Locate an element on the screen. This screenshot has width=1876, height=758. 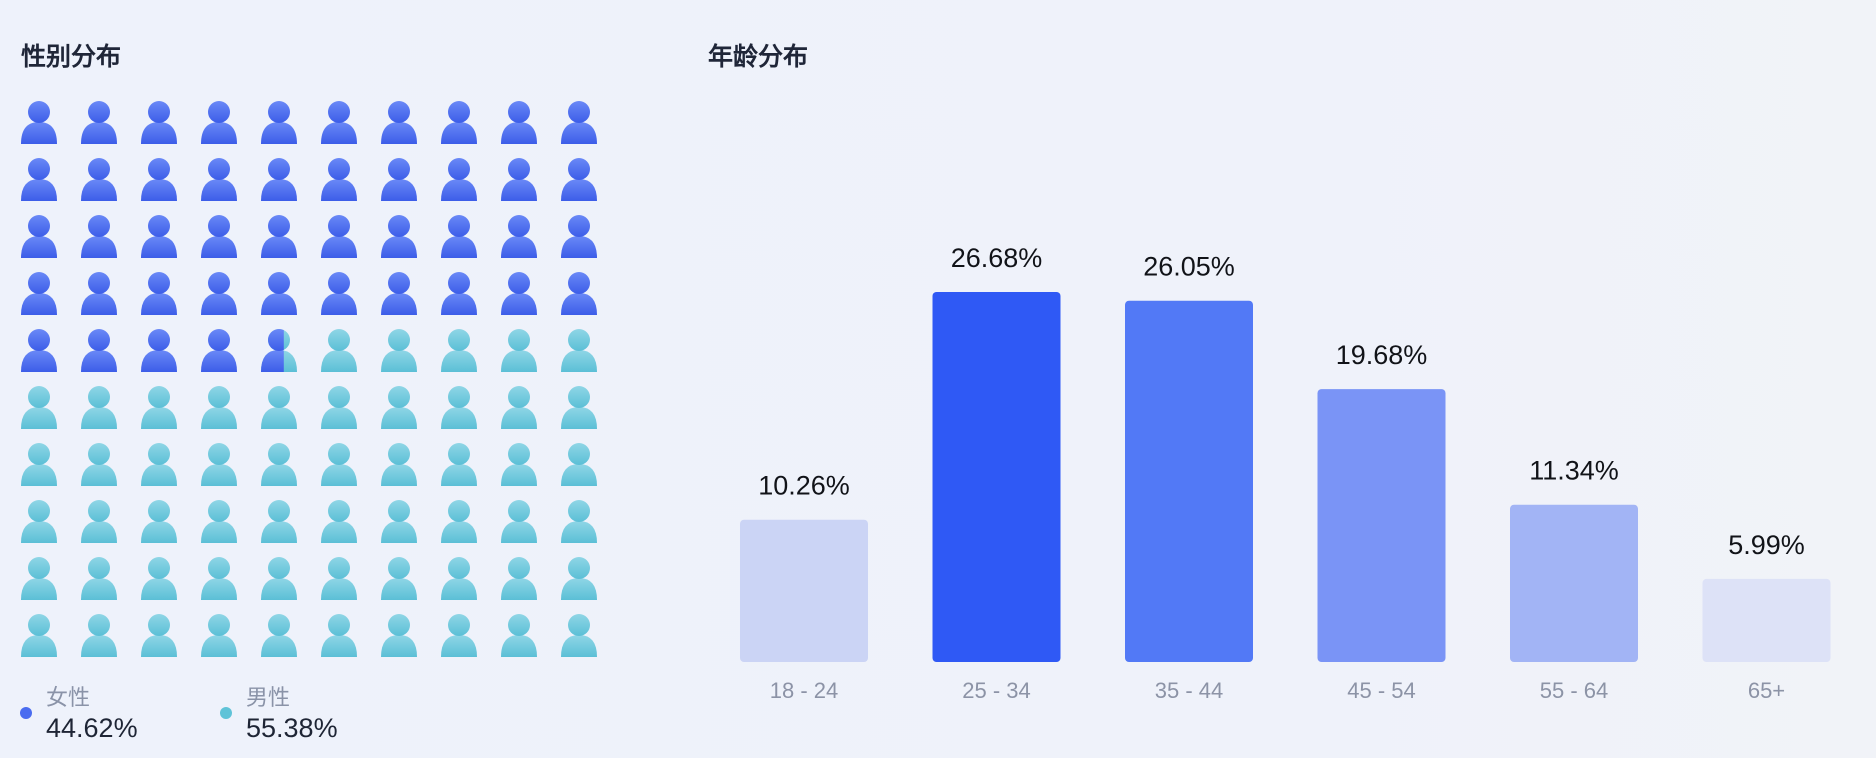
bar-value-label: 5.99% is located at coordinates (1766, 545).